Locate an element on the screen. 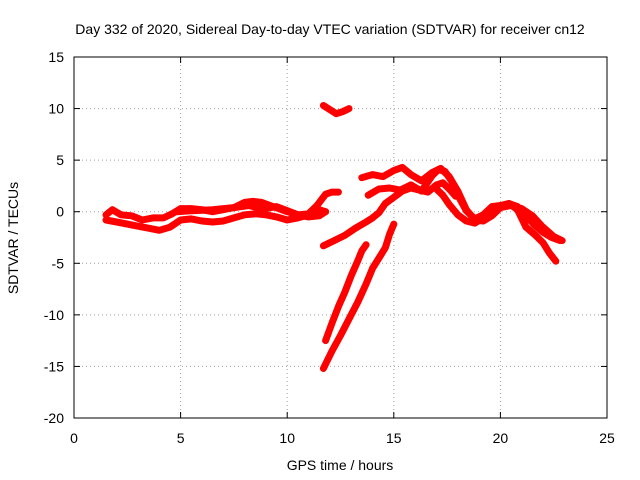 The width and height of the screenshot is (640, 480). x-tick-label: 5 is located at coordinates (181, 438).